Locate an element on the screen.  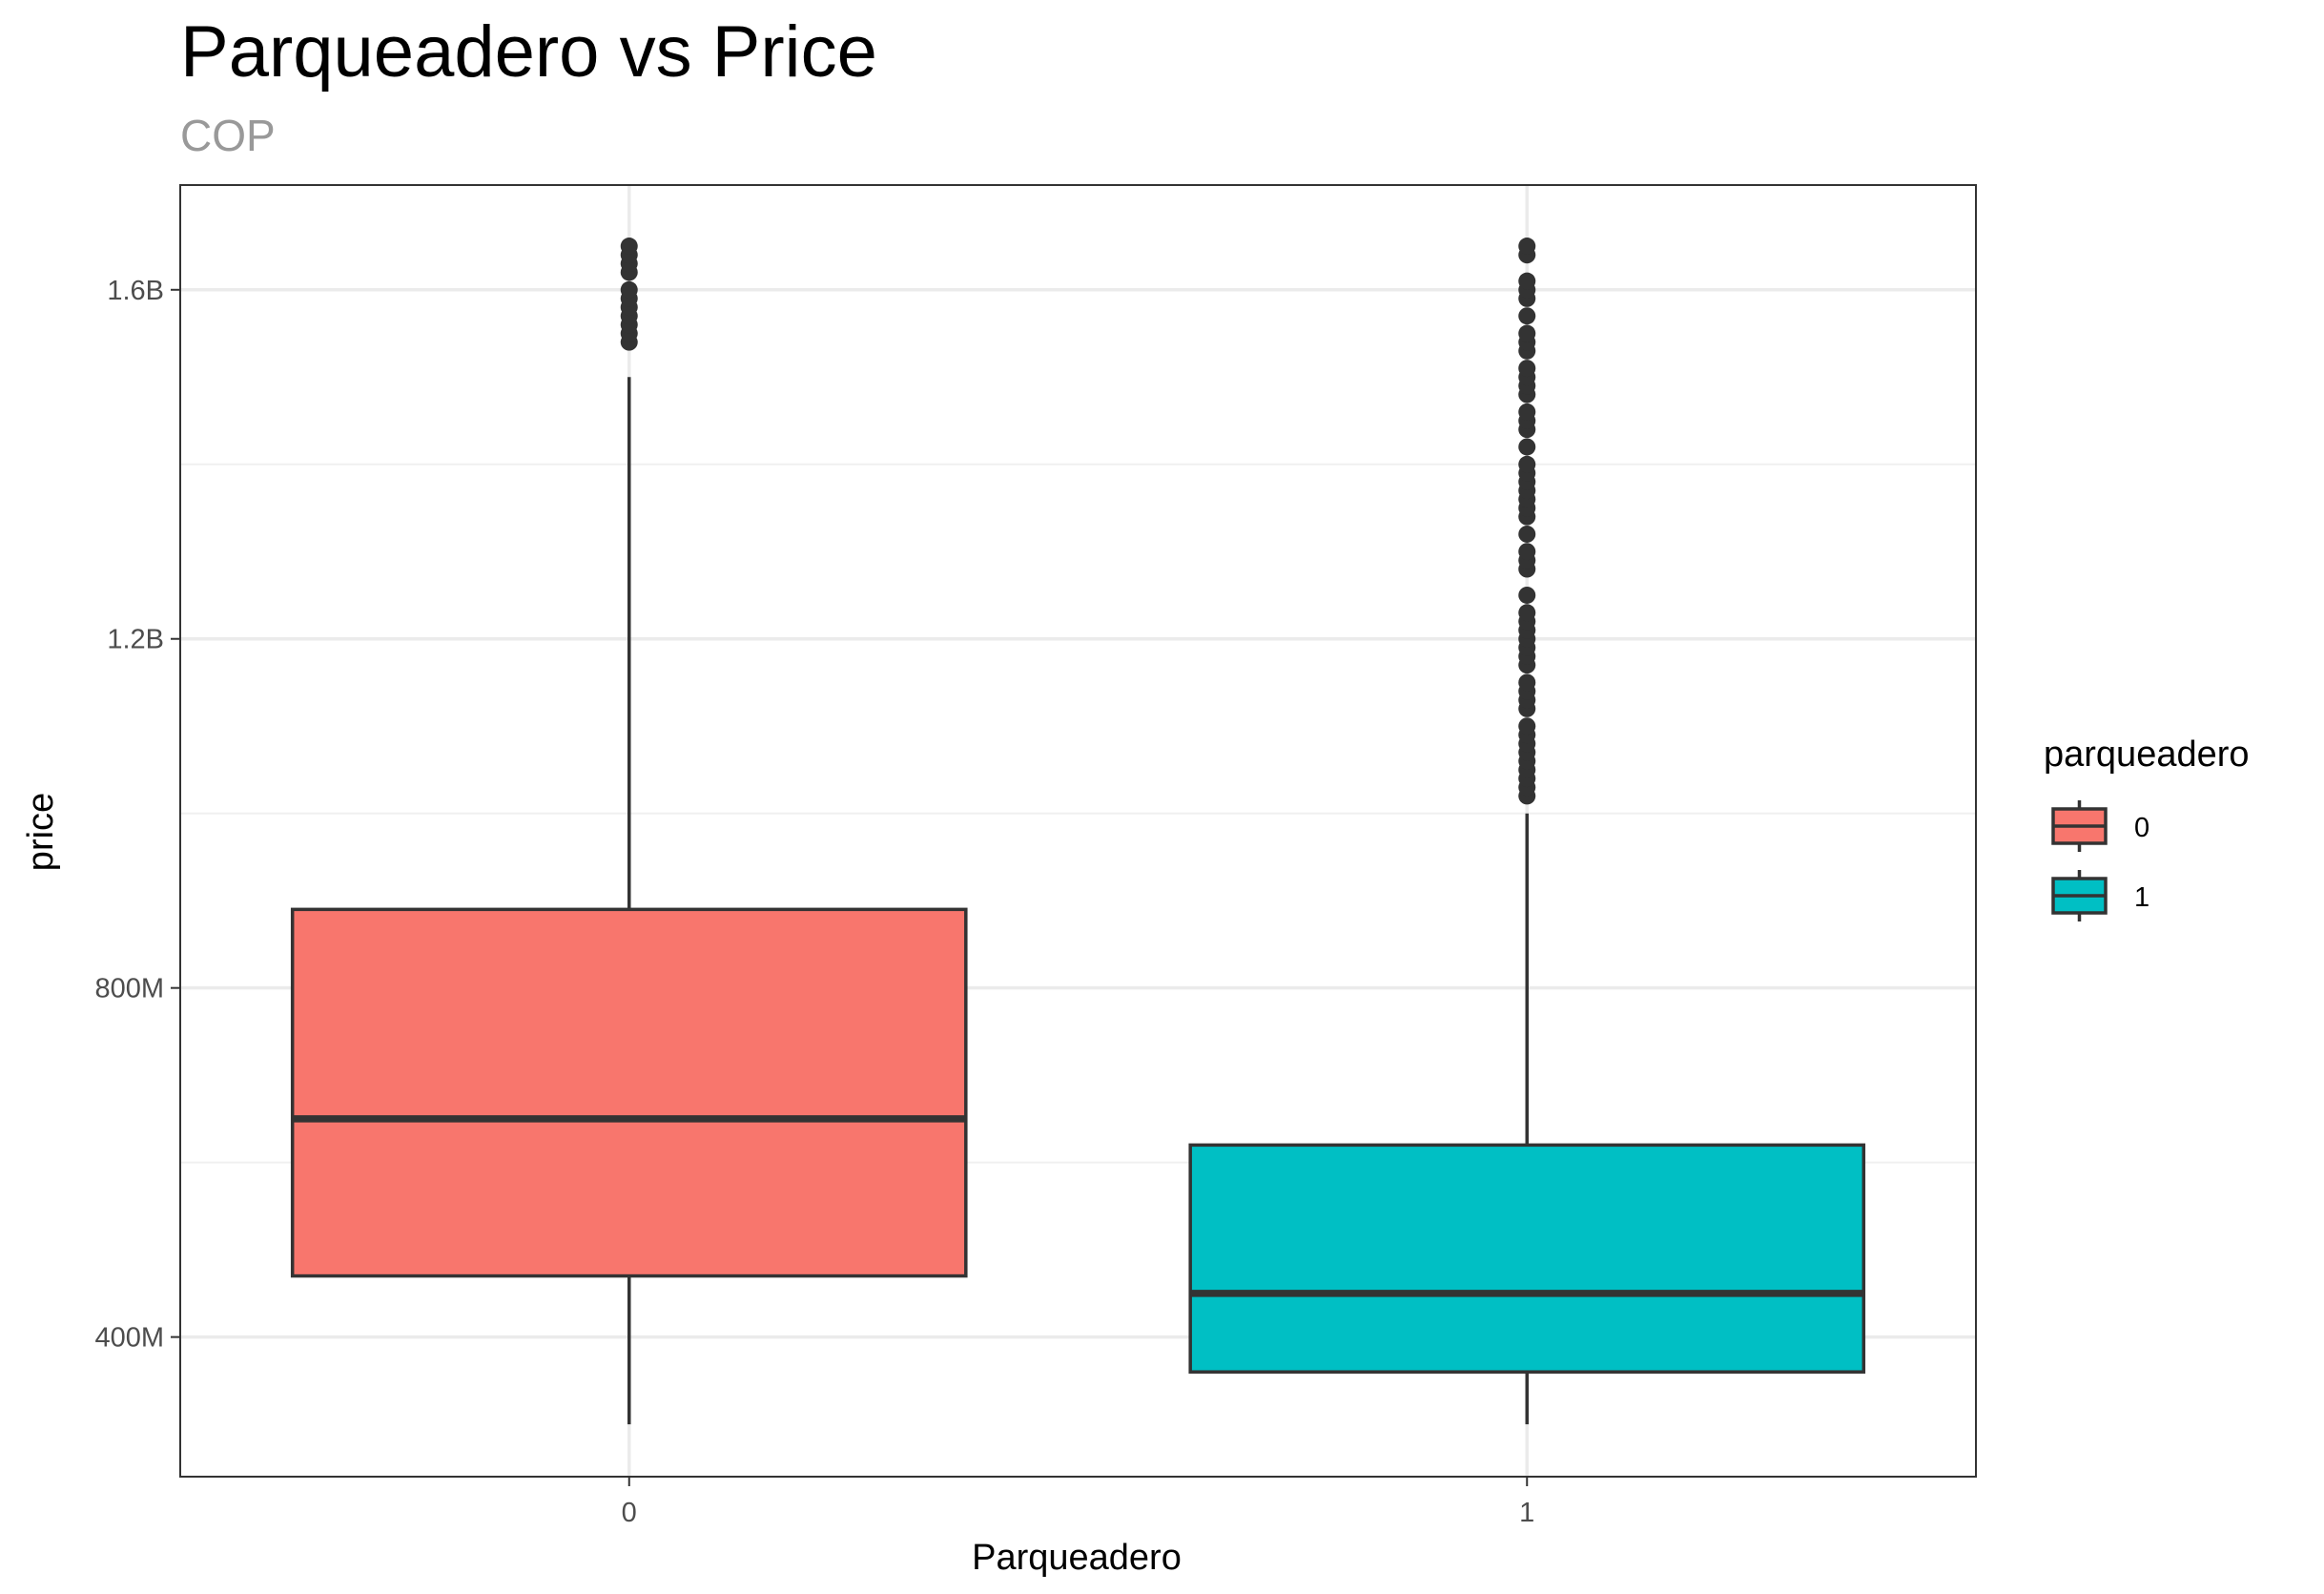
legend-label: 0 is located at coordinates (2141, 828).